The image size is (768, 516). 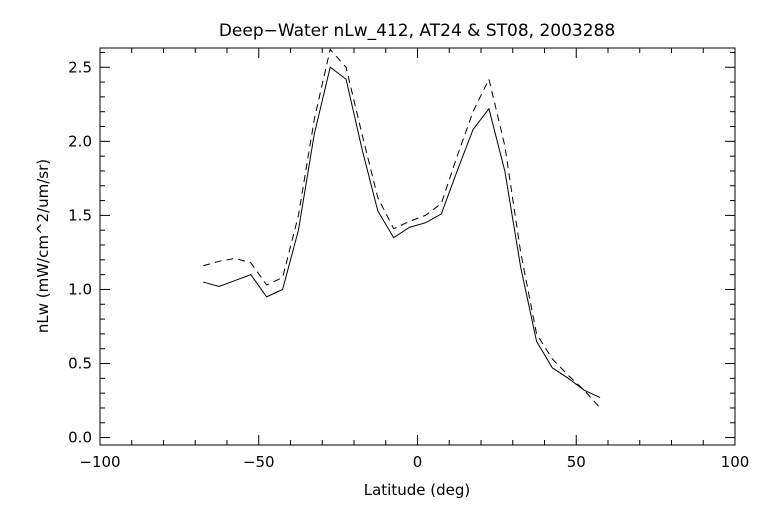 I want to click on x-tick-label: 0, so click(x=418, y=462).